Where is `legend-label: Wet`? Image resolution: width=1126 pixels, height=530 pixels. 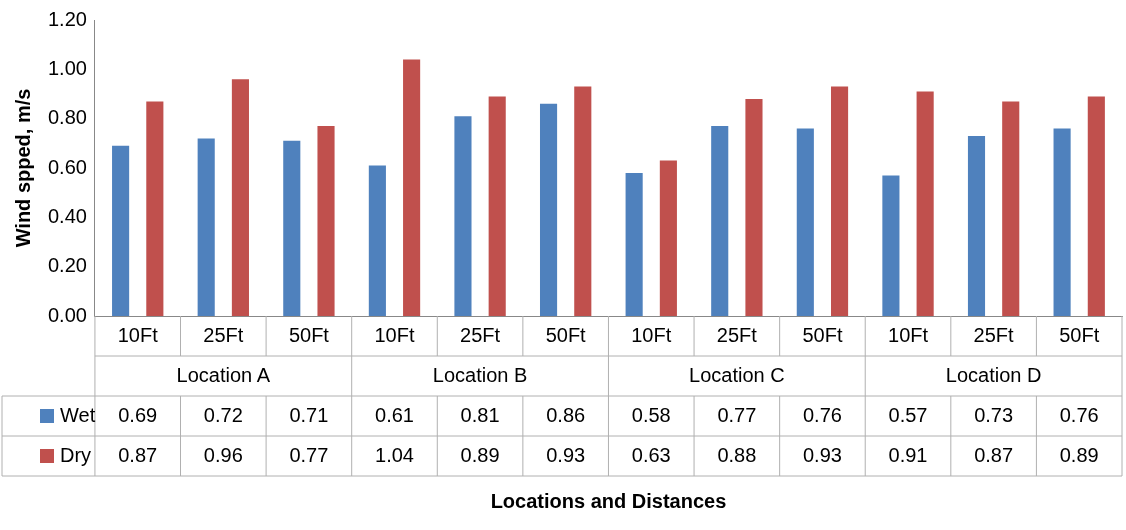
legend-label: Wet is located at coordinates (78, 414).